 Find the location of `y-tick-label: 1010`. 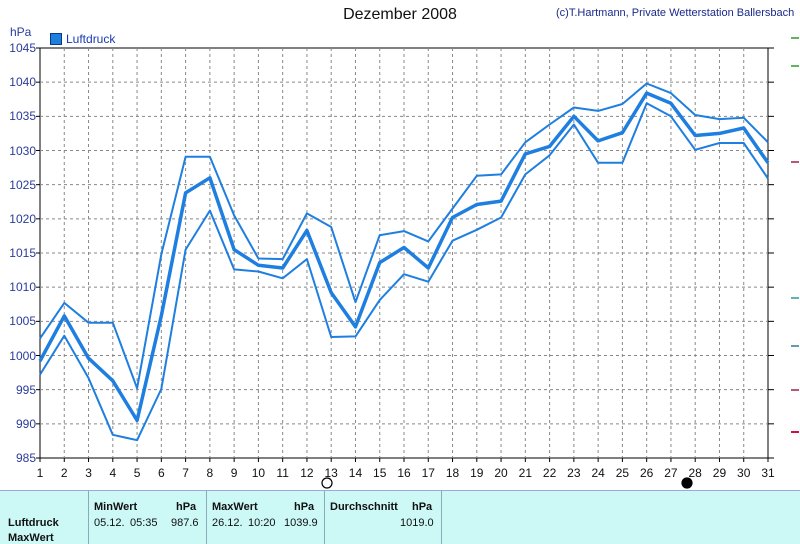

y-tick-label: 1010 is located at coordinates (22, 287).